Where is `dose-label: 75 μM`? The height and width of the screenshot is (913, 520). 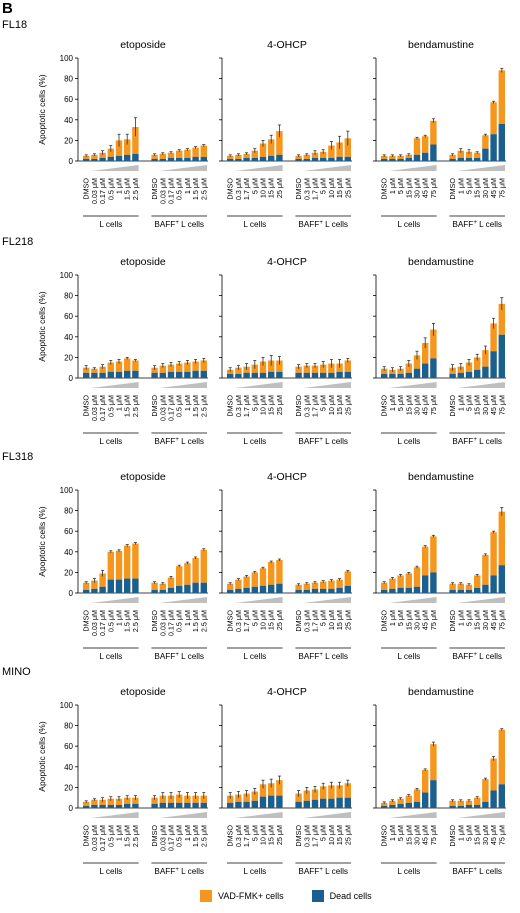 dose-label: 75 μM is located at coordinates (501, 835).